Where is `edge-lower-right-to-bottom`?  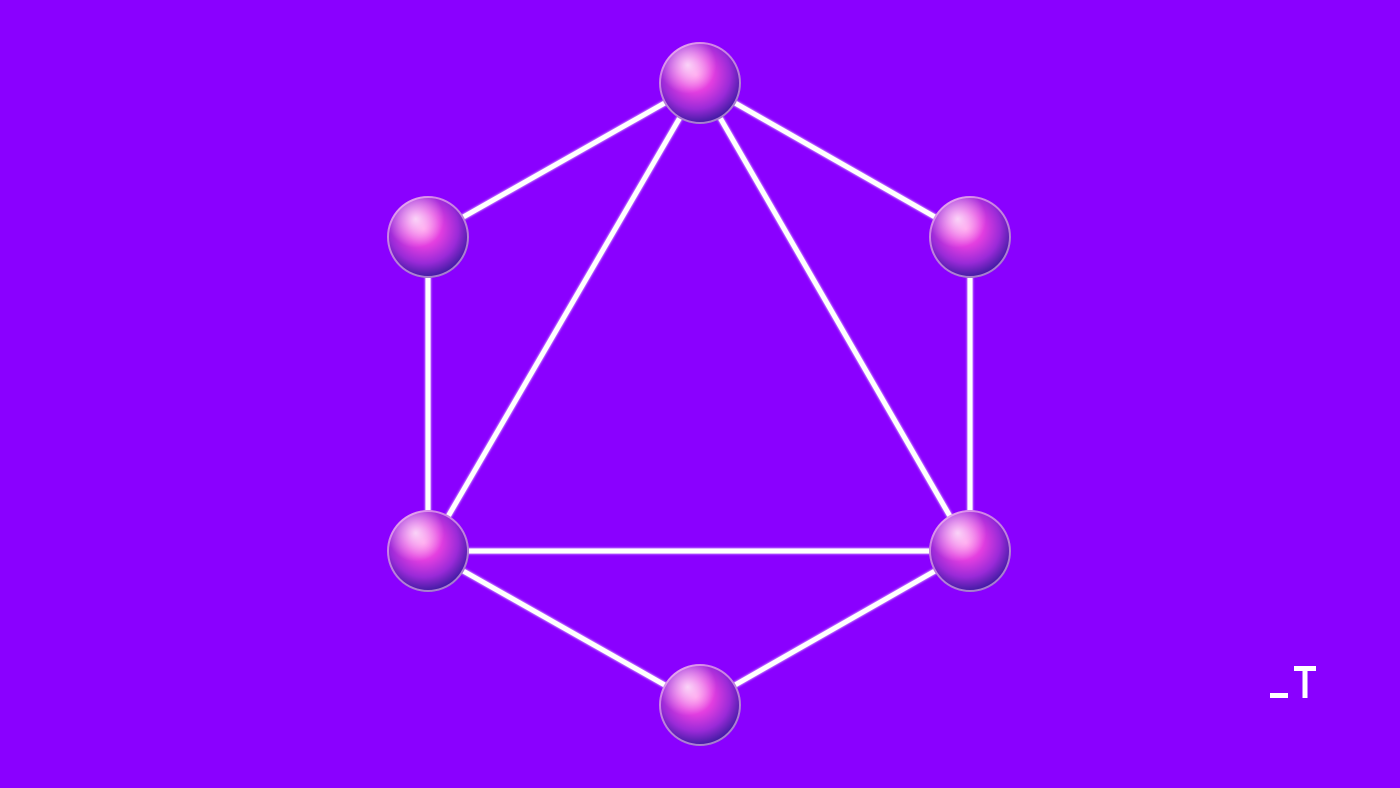
edge-lower-right-to-bottom is located at coordinates (835, 628).